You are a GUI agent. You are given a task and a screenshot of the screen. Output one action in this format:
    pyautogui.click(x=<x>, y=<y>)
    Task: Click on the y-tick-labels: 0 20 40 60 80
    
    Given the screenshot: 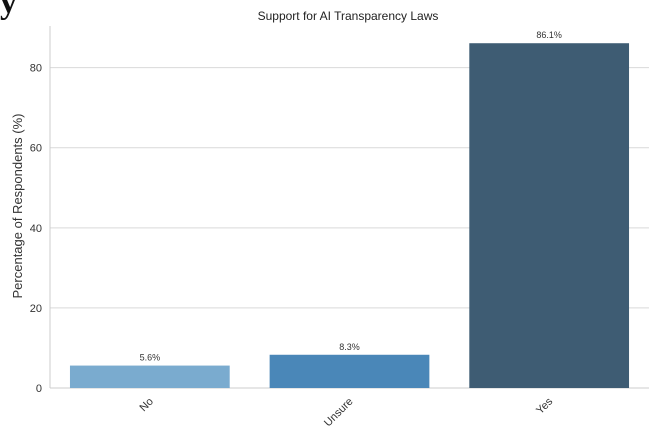 What is the action you would take?
    pyautogui.click(x=36, y=229)
    